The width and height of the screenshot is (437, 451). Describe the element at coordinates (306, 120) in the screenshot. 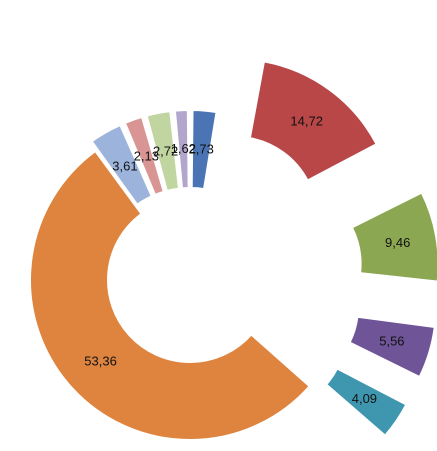

I see `data-label-14-72: 14,72` at that location.